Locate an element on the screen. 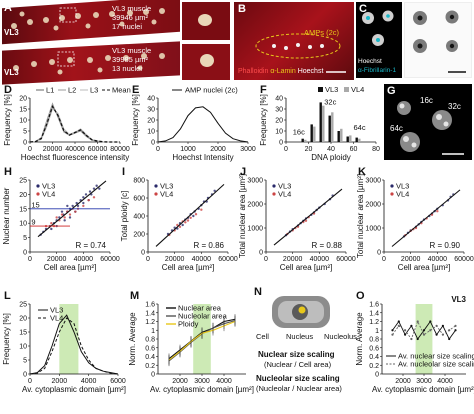 Image resolution: width=474 pixels, height=414 pixels. panel-b: B AMPs (2c) Phalloidin α-Lamin Hoechst is located at coordinates (294, 41).